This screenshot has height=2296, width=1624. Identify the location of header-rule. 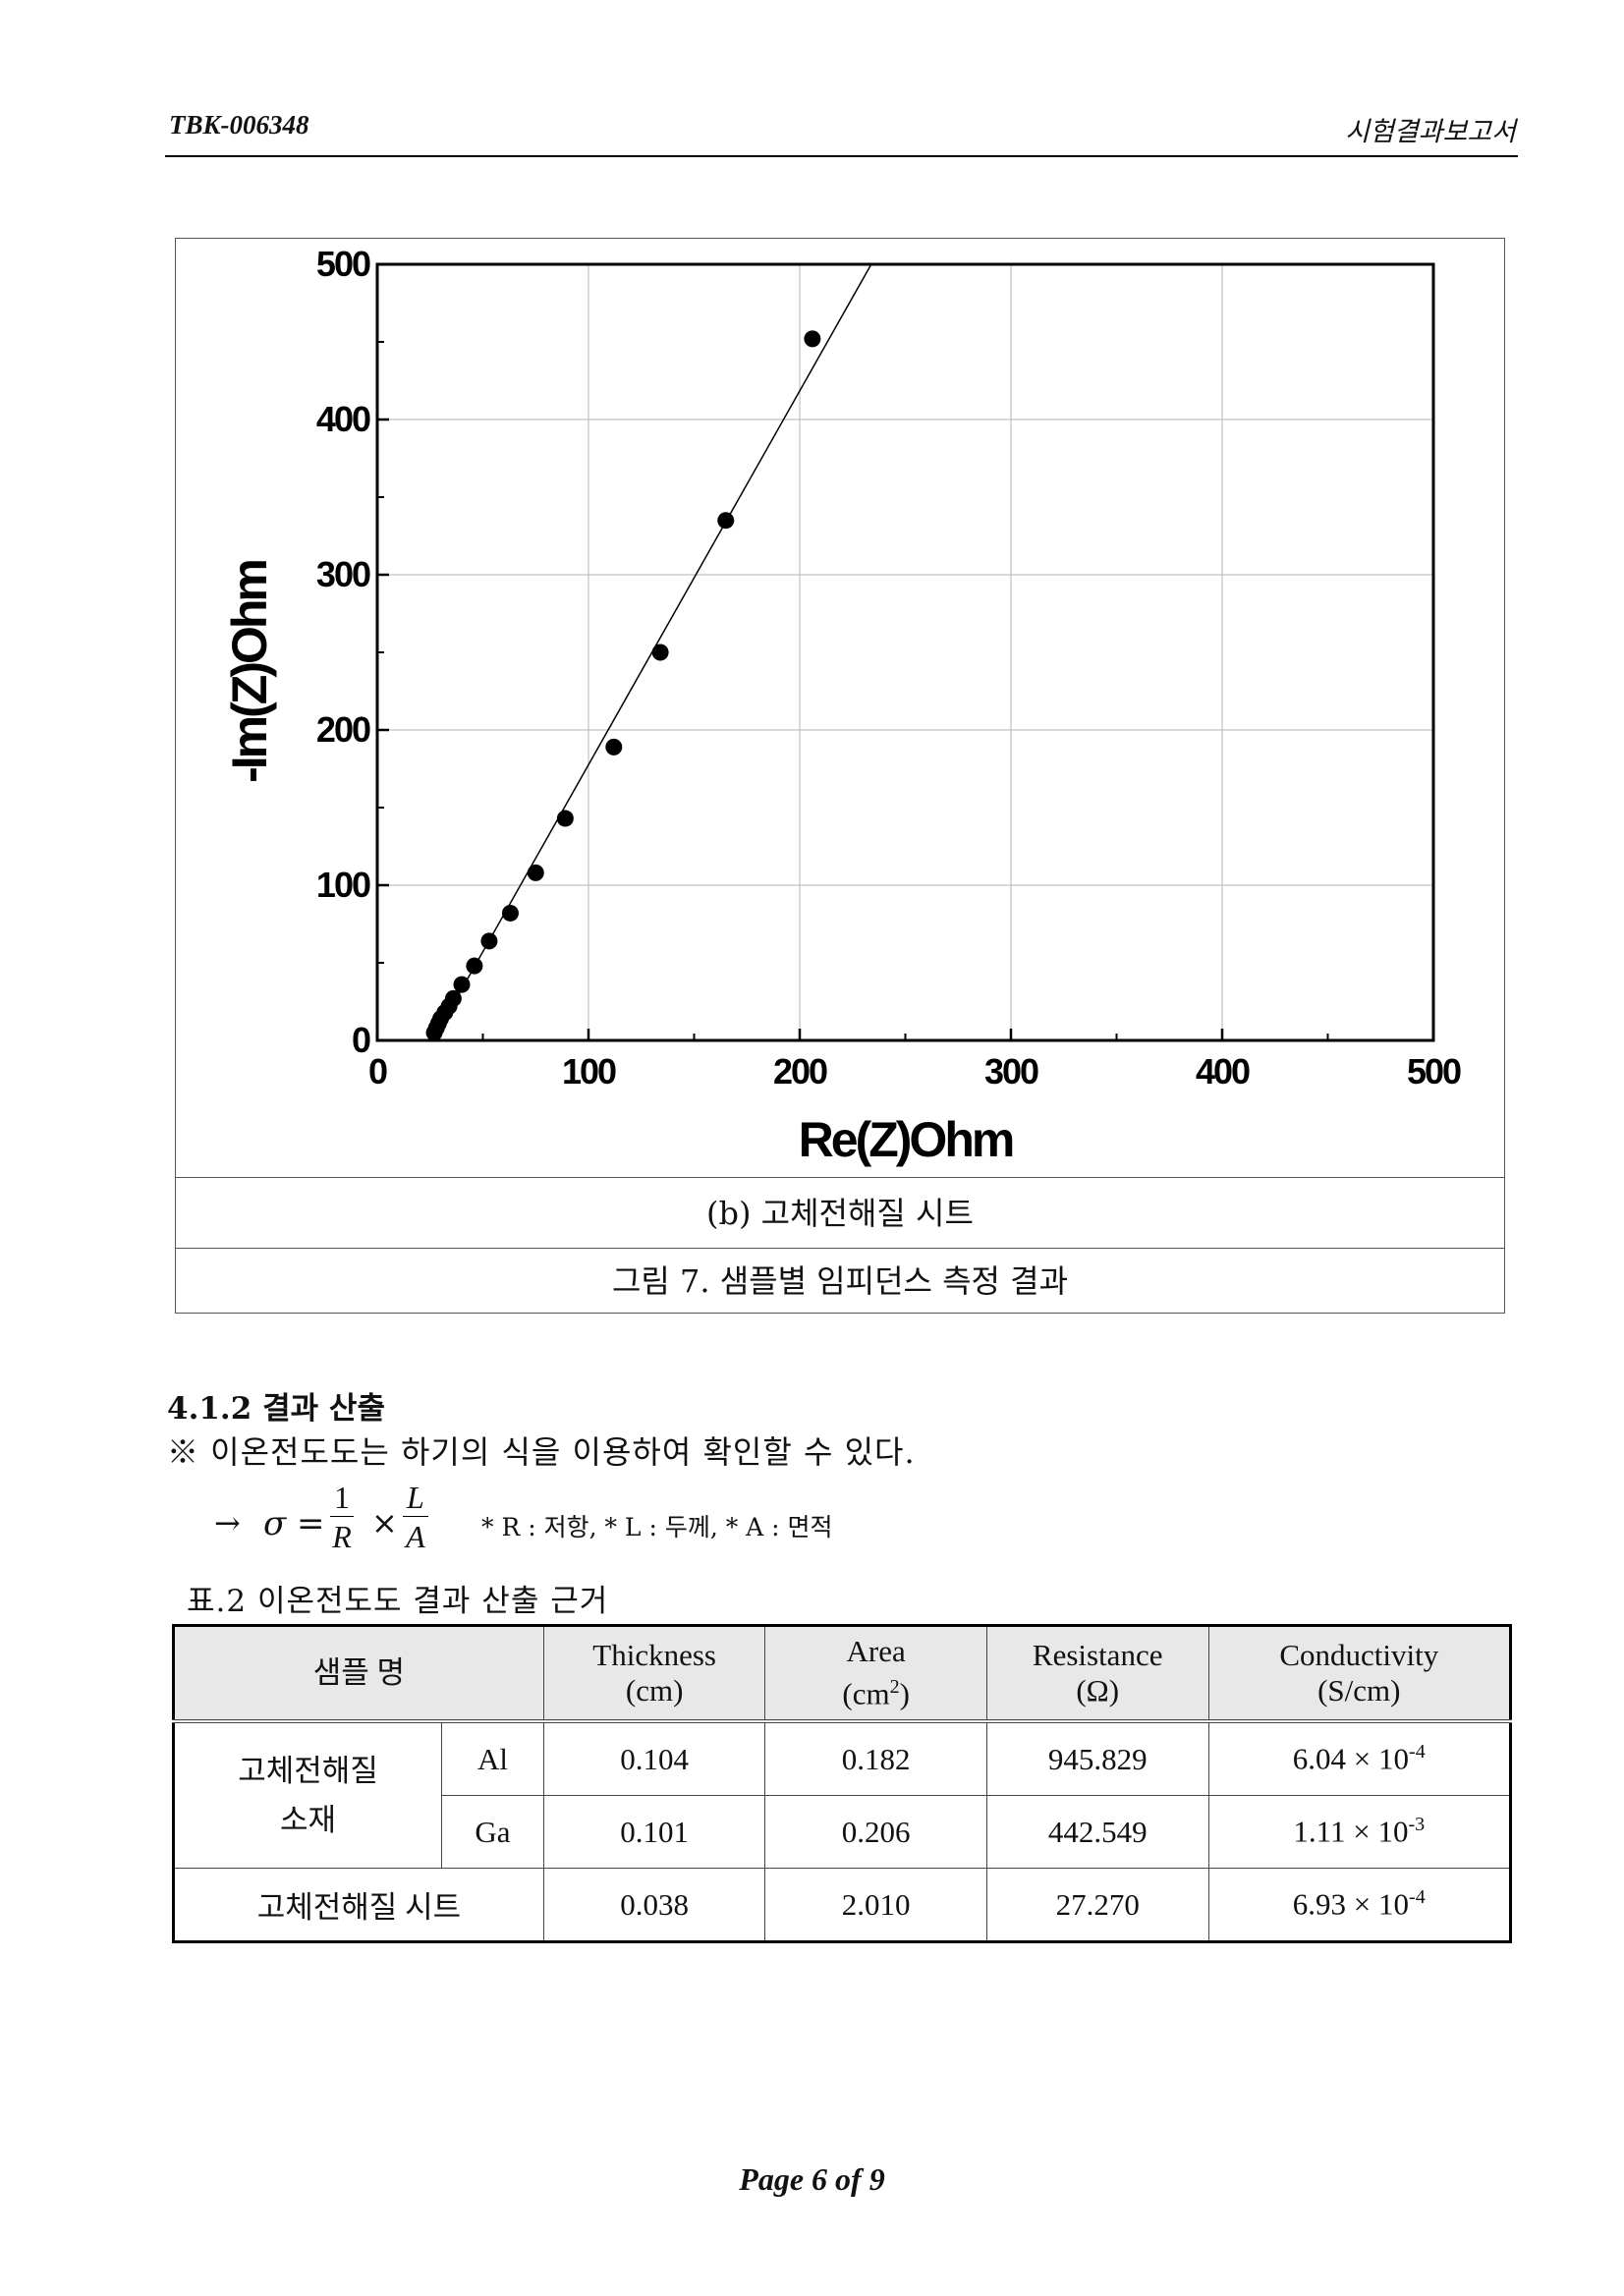
(841, 156).